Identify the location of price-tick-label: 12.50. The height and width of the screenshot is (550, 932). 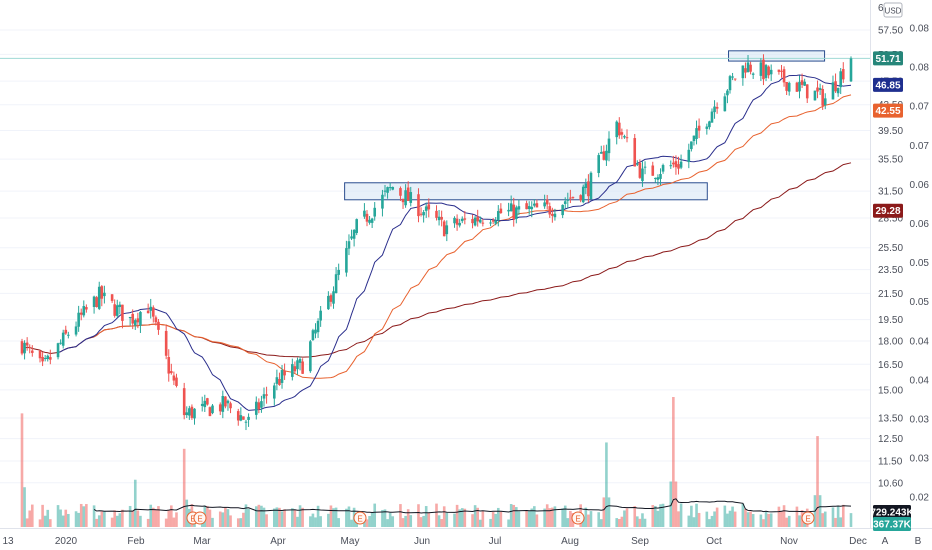
(890, 439).